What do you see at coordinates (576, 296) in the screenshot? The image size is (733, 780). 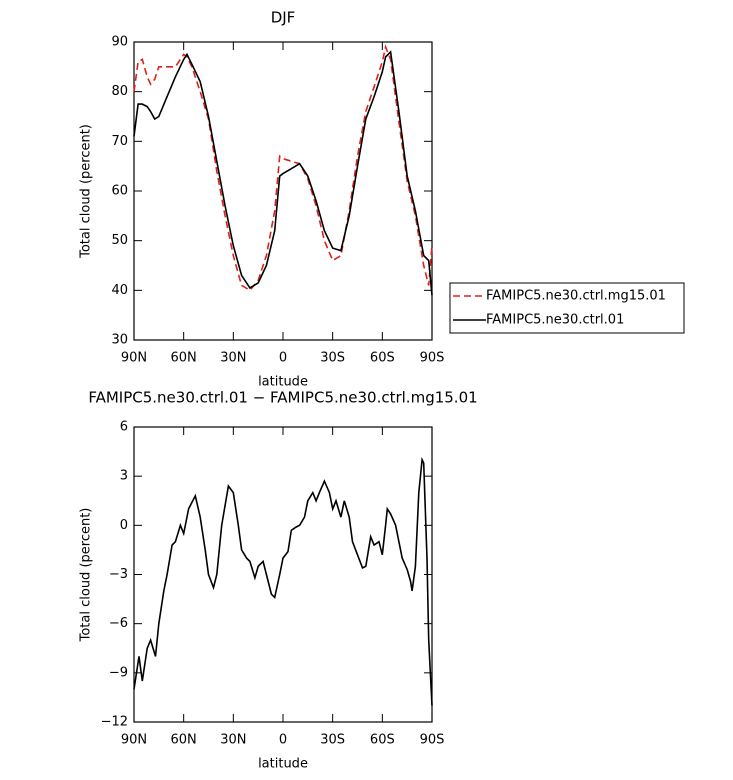 I see `legend-label: FAMIPC5.ne30.ctrl.mg15.01` at bounding box center [576, 296].